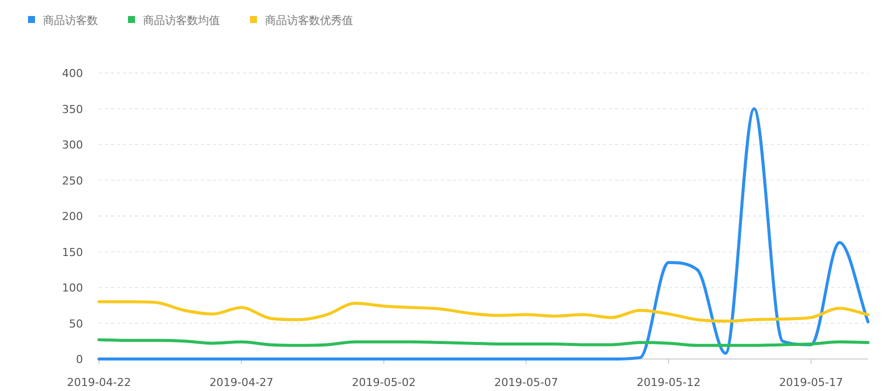  What do you see at coordinates (526, 382) in the screenshot?
I see `x-tick-label: 2019-05-07` at bounding box center [526, 382].